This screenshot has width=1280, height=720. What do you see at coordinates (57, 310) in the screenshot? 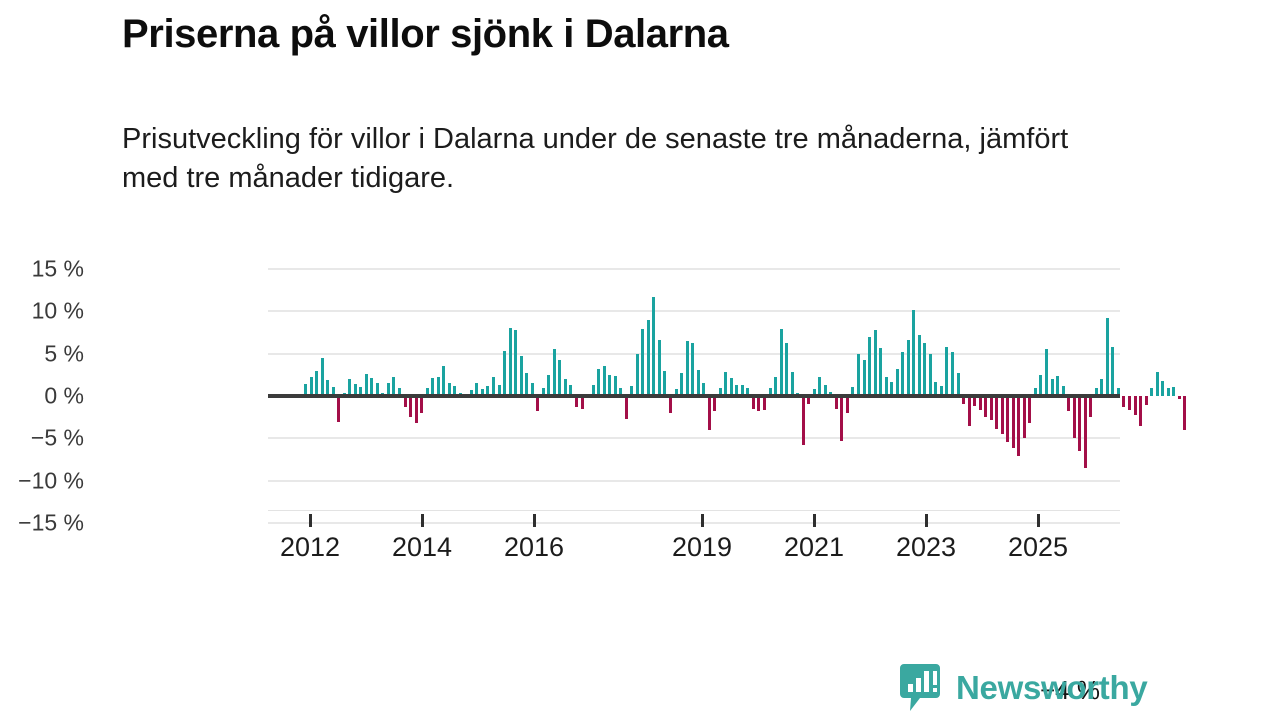
I see `y-axis-tick-label: 10 %` at bounding box center [57, 310].